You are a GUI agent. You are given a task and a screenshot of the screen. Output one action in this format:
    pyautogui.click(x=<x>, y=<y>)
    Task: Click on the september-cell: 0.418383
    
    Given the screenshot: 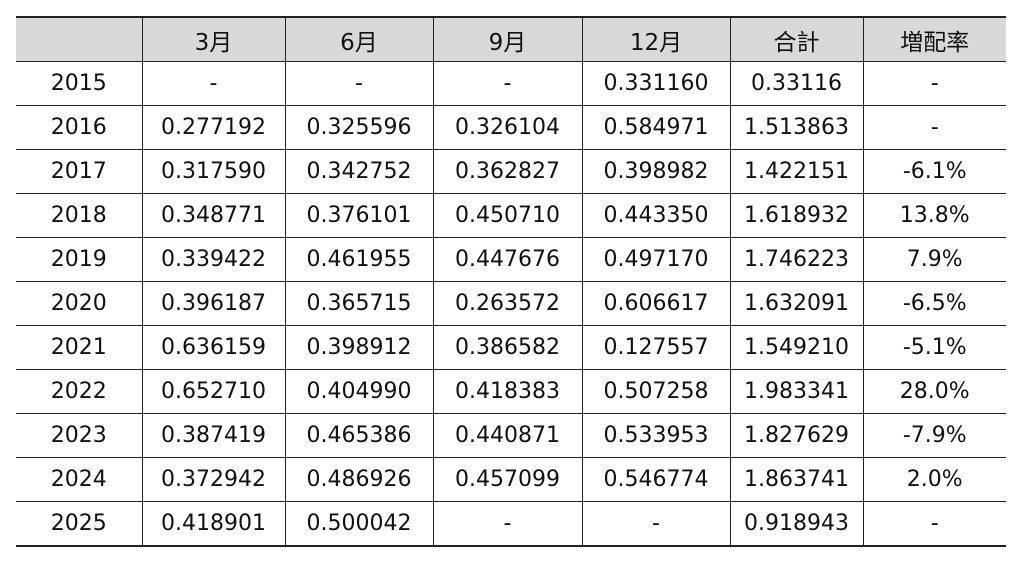 What is the action you would take?
    pyautogui.click(x=507, y=391)
    